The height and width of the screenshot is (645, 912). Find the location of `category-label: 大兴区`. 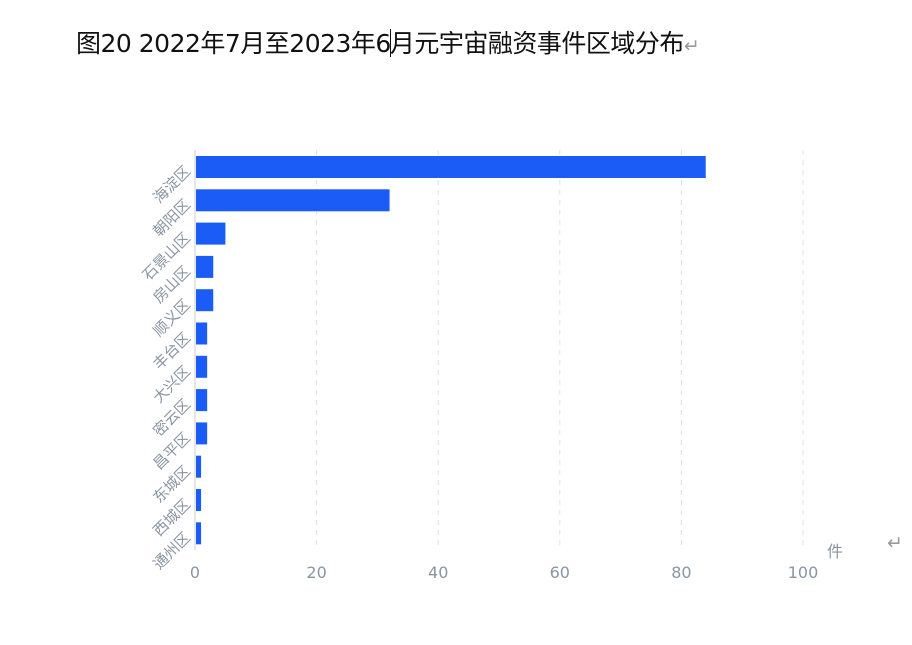

category-label: 大兴区 is located at coordinates (171, 384).